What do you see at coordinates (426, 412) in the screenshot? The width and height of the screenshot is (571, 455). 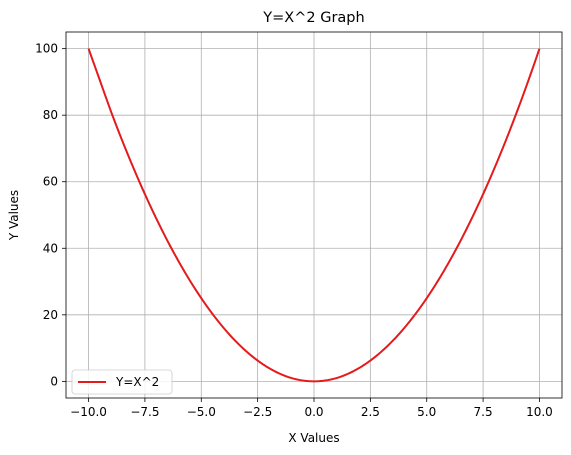 I see `x-tick-label: 5.0` at bounding box center [426, 412].